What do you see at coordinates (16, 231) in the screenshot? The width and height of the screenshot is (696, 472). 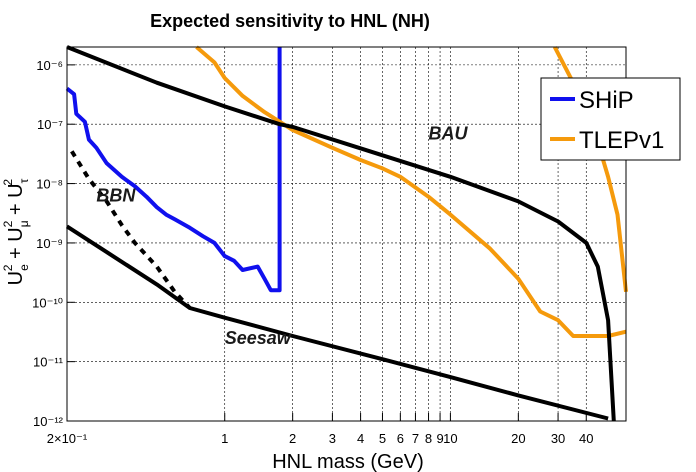 I see `y-axis-title: Ue2 + Uμ2 + Uτ2` at bounding box center [16, 231].